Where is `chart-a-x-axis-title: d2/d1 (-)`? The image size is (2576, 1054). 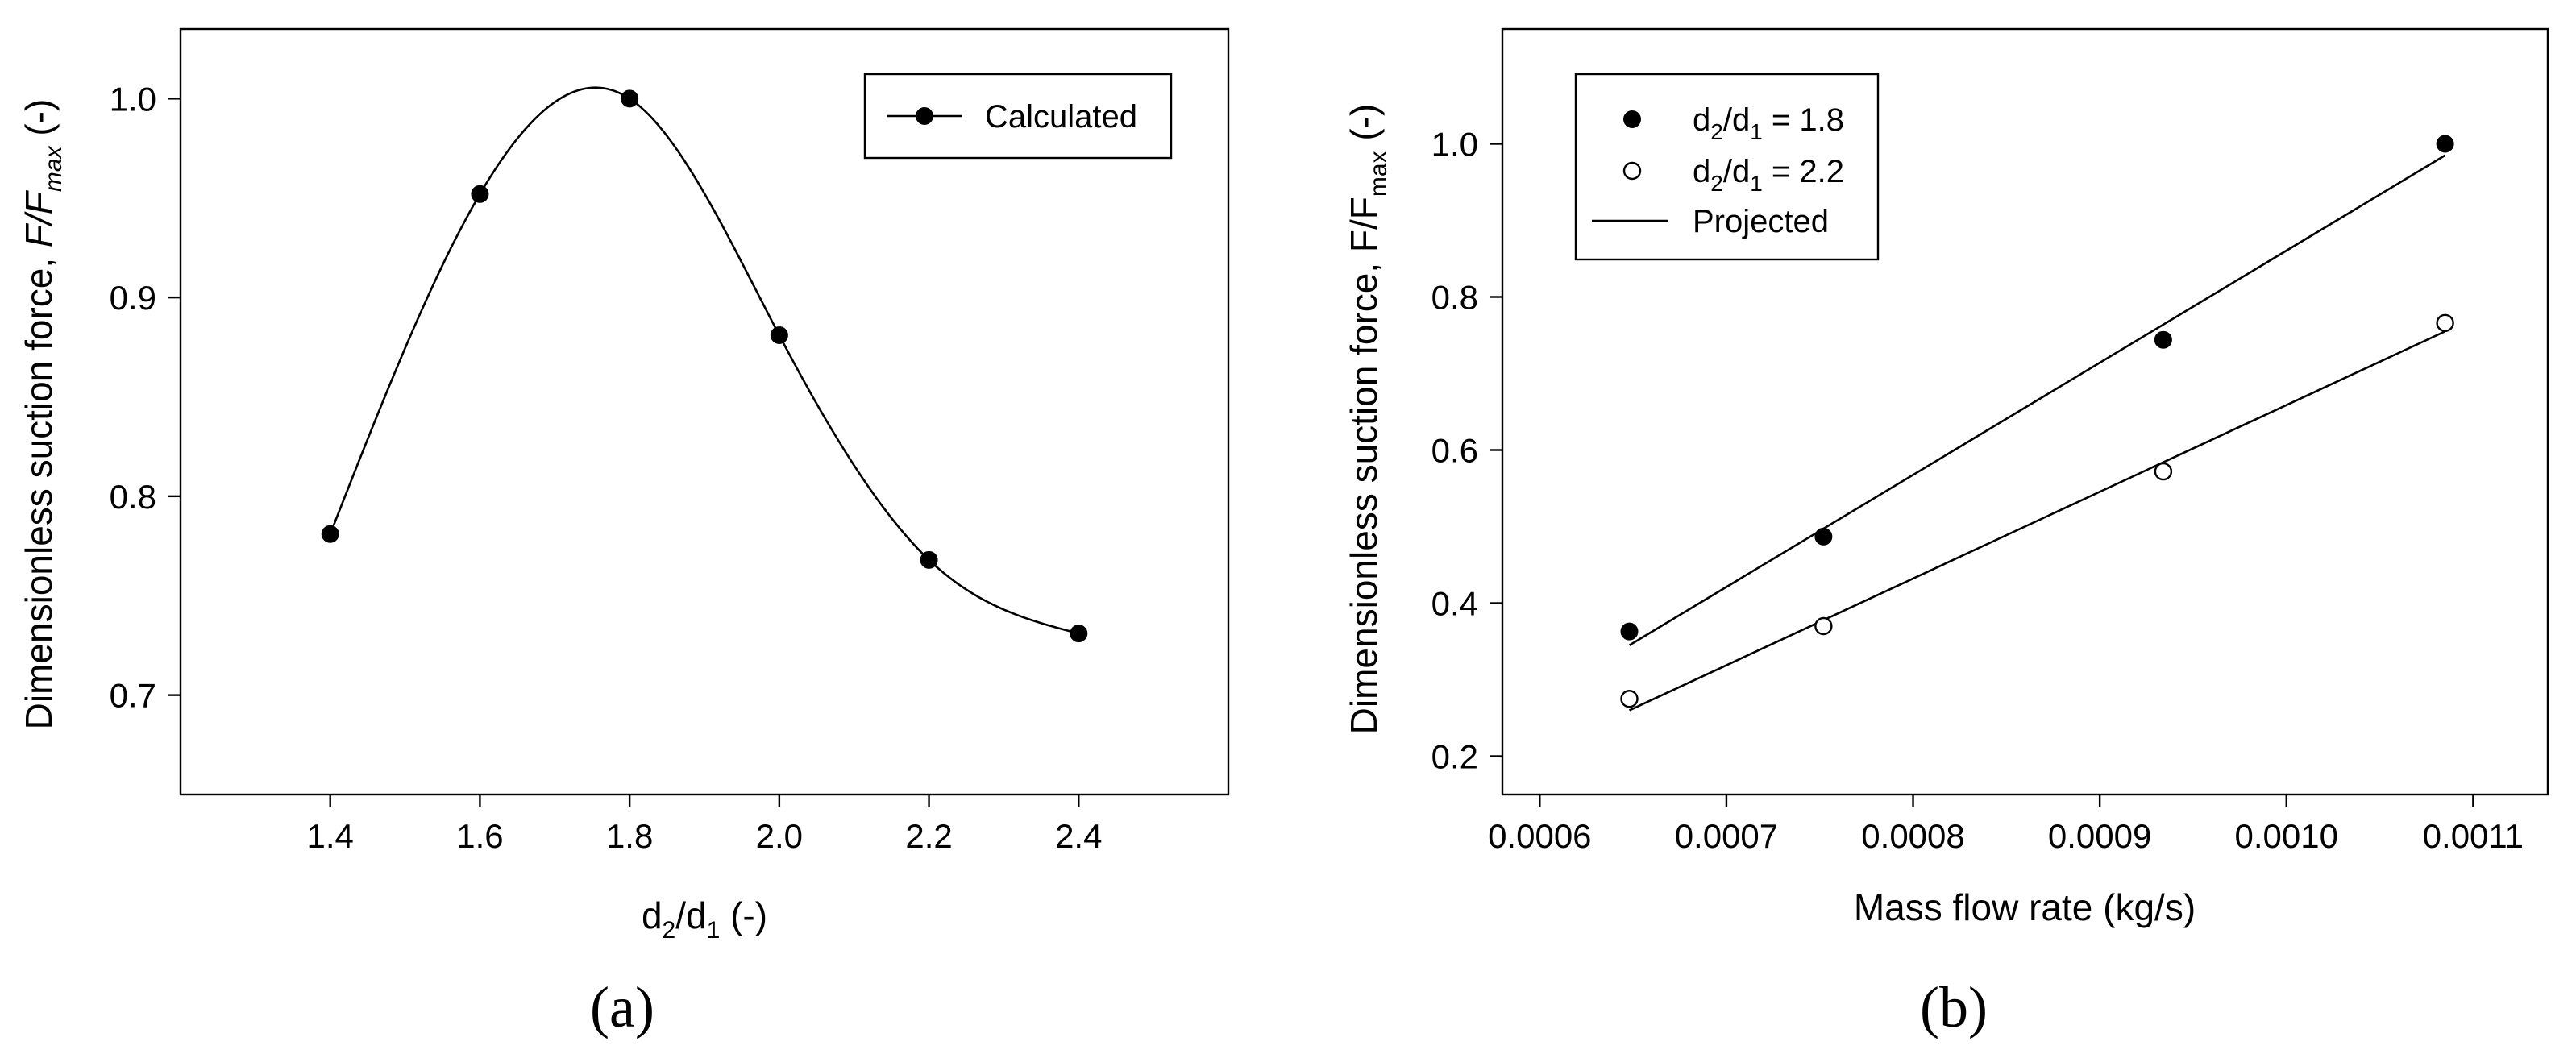
chart-a-x-axis-title: d2/d1 (-) is located at coordinates (704, 919).